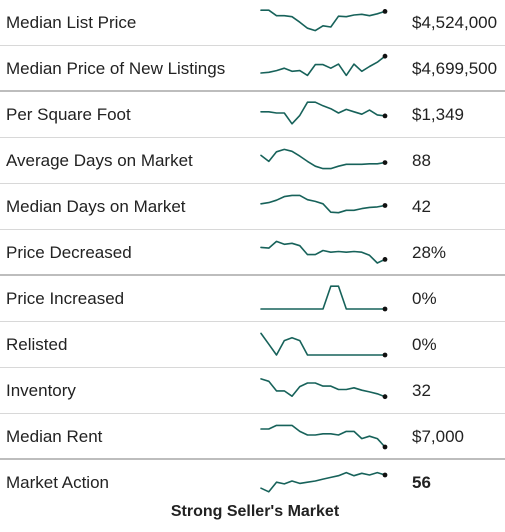 The height and width of the screenshot is (532, 505). I want to click on stat-label: Median Days on Market, so click(96, 206).